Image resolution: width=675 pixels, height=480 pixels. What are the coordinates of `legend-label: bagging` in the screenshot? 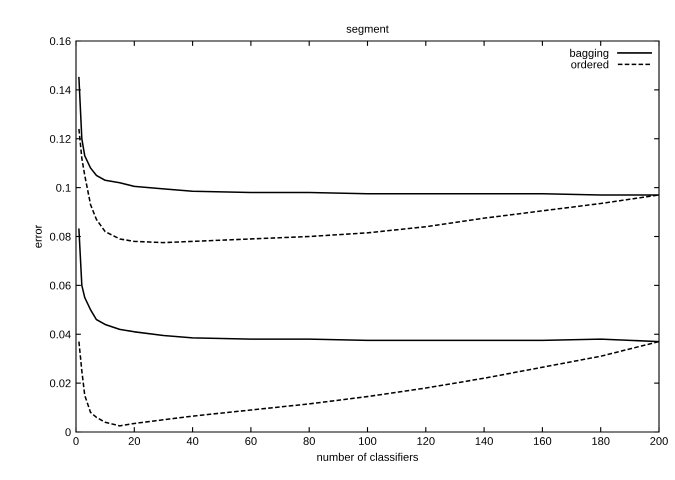 It's located at (589, 54).